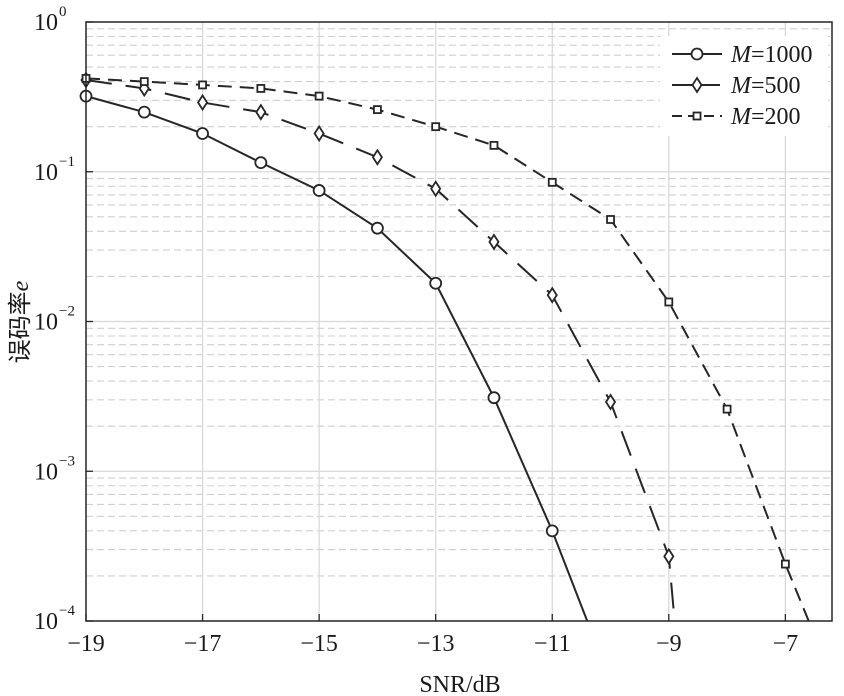  What do you see at coordinates (669, 644) in the screenshot?
I see `x-tick-label: −9` at bounding box center [669, 644].